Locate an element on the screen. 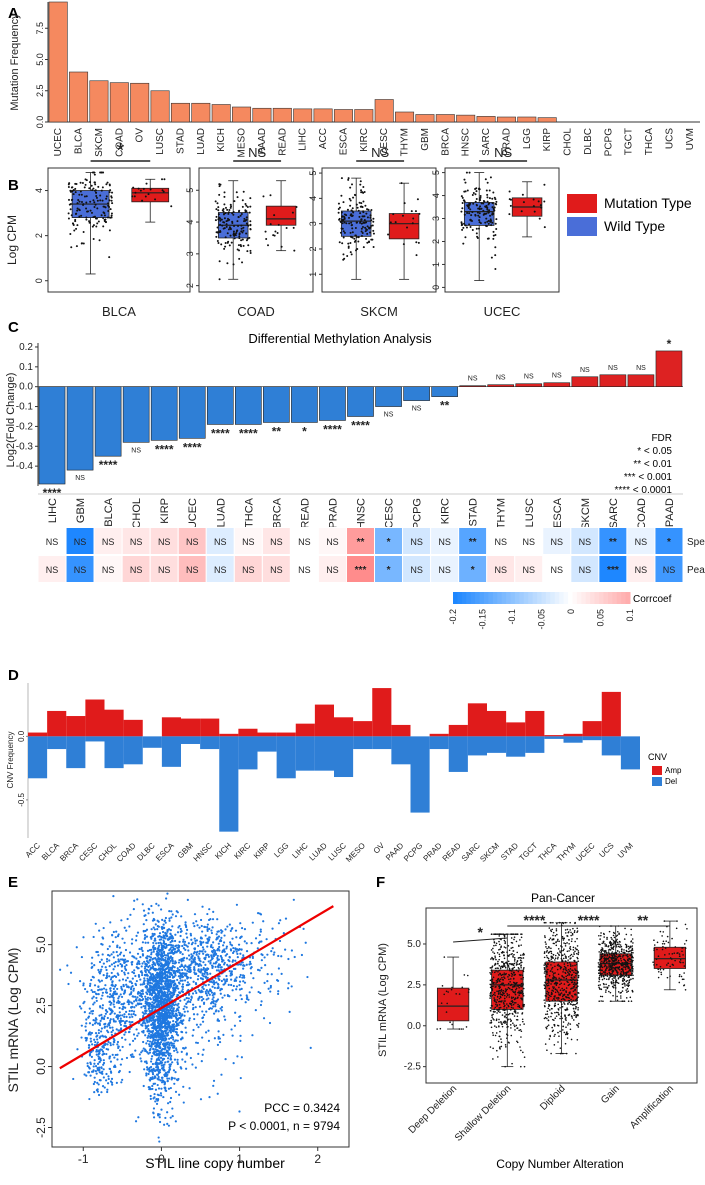 The width and height of the screenshot is (705, 1185). c-bar-up is located at coordinates (585, 382).